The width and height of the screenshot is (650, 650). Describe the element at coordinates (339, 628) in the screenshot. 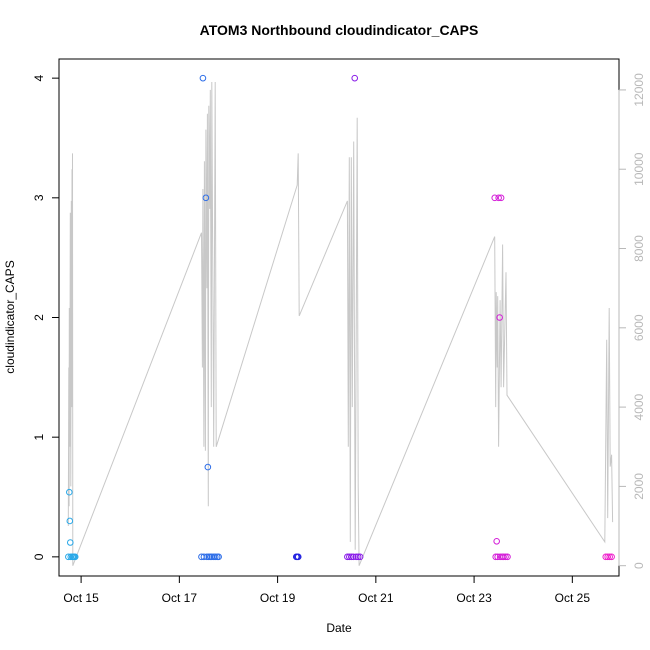

I see `x-axis-label: Date` at that location.